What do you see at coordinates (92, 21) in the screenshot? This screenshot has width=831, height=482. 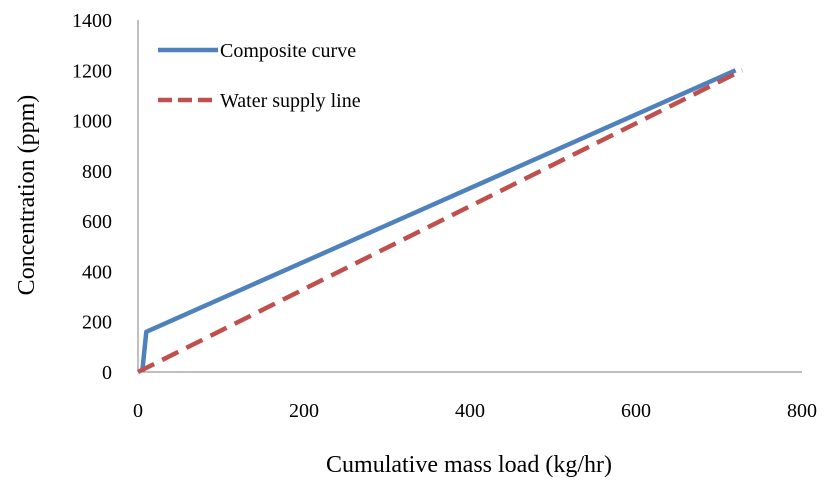 I see `y-tick-label: 1400` at bounding box center [92, 21].